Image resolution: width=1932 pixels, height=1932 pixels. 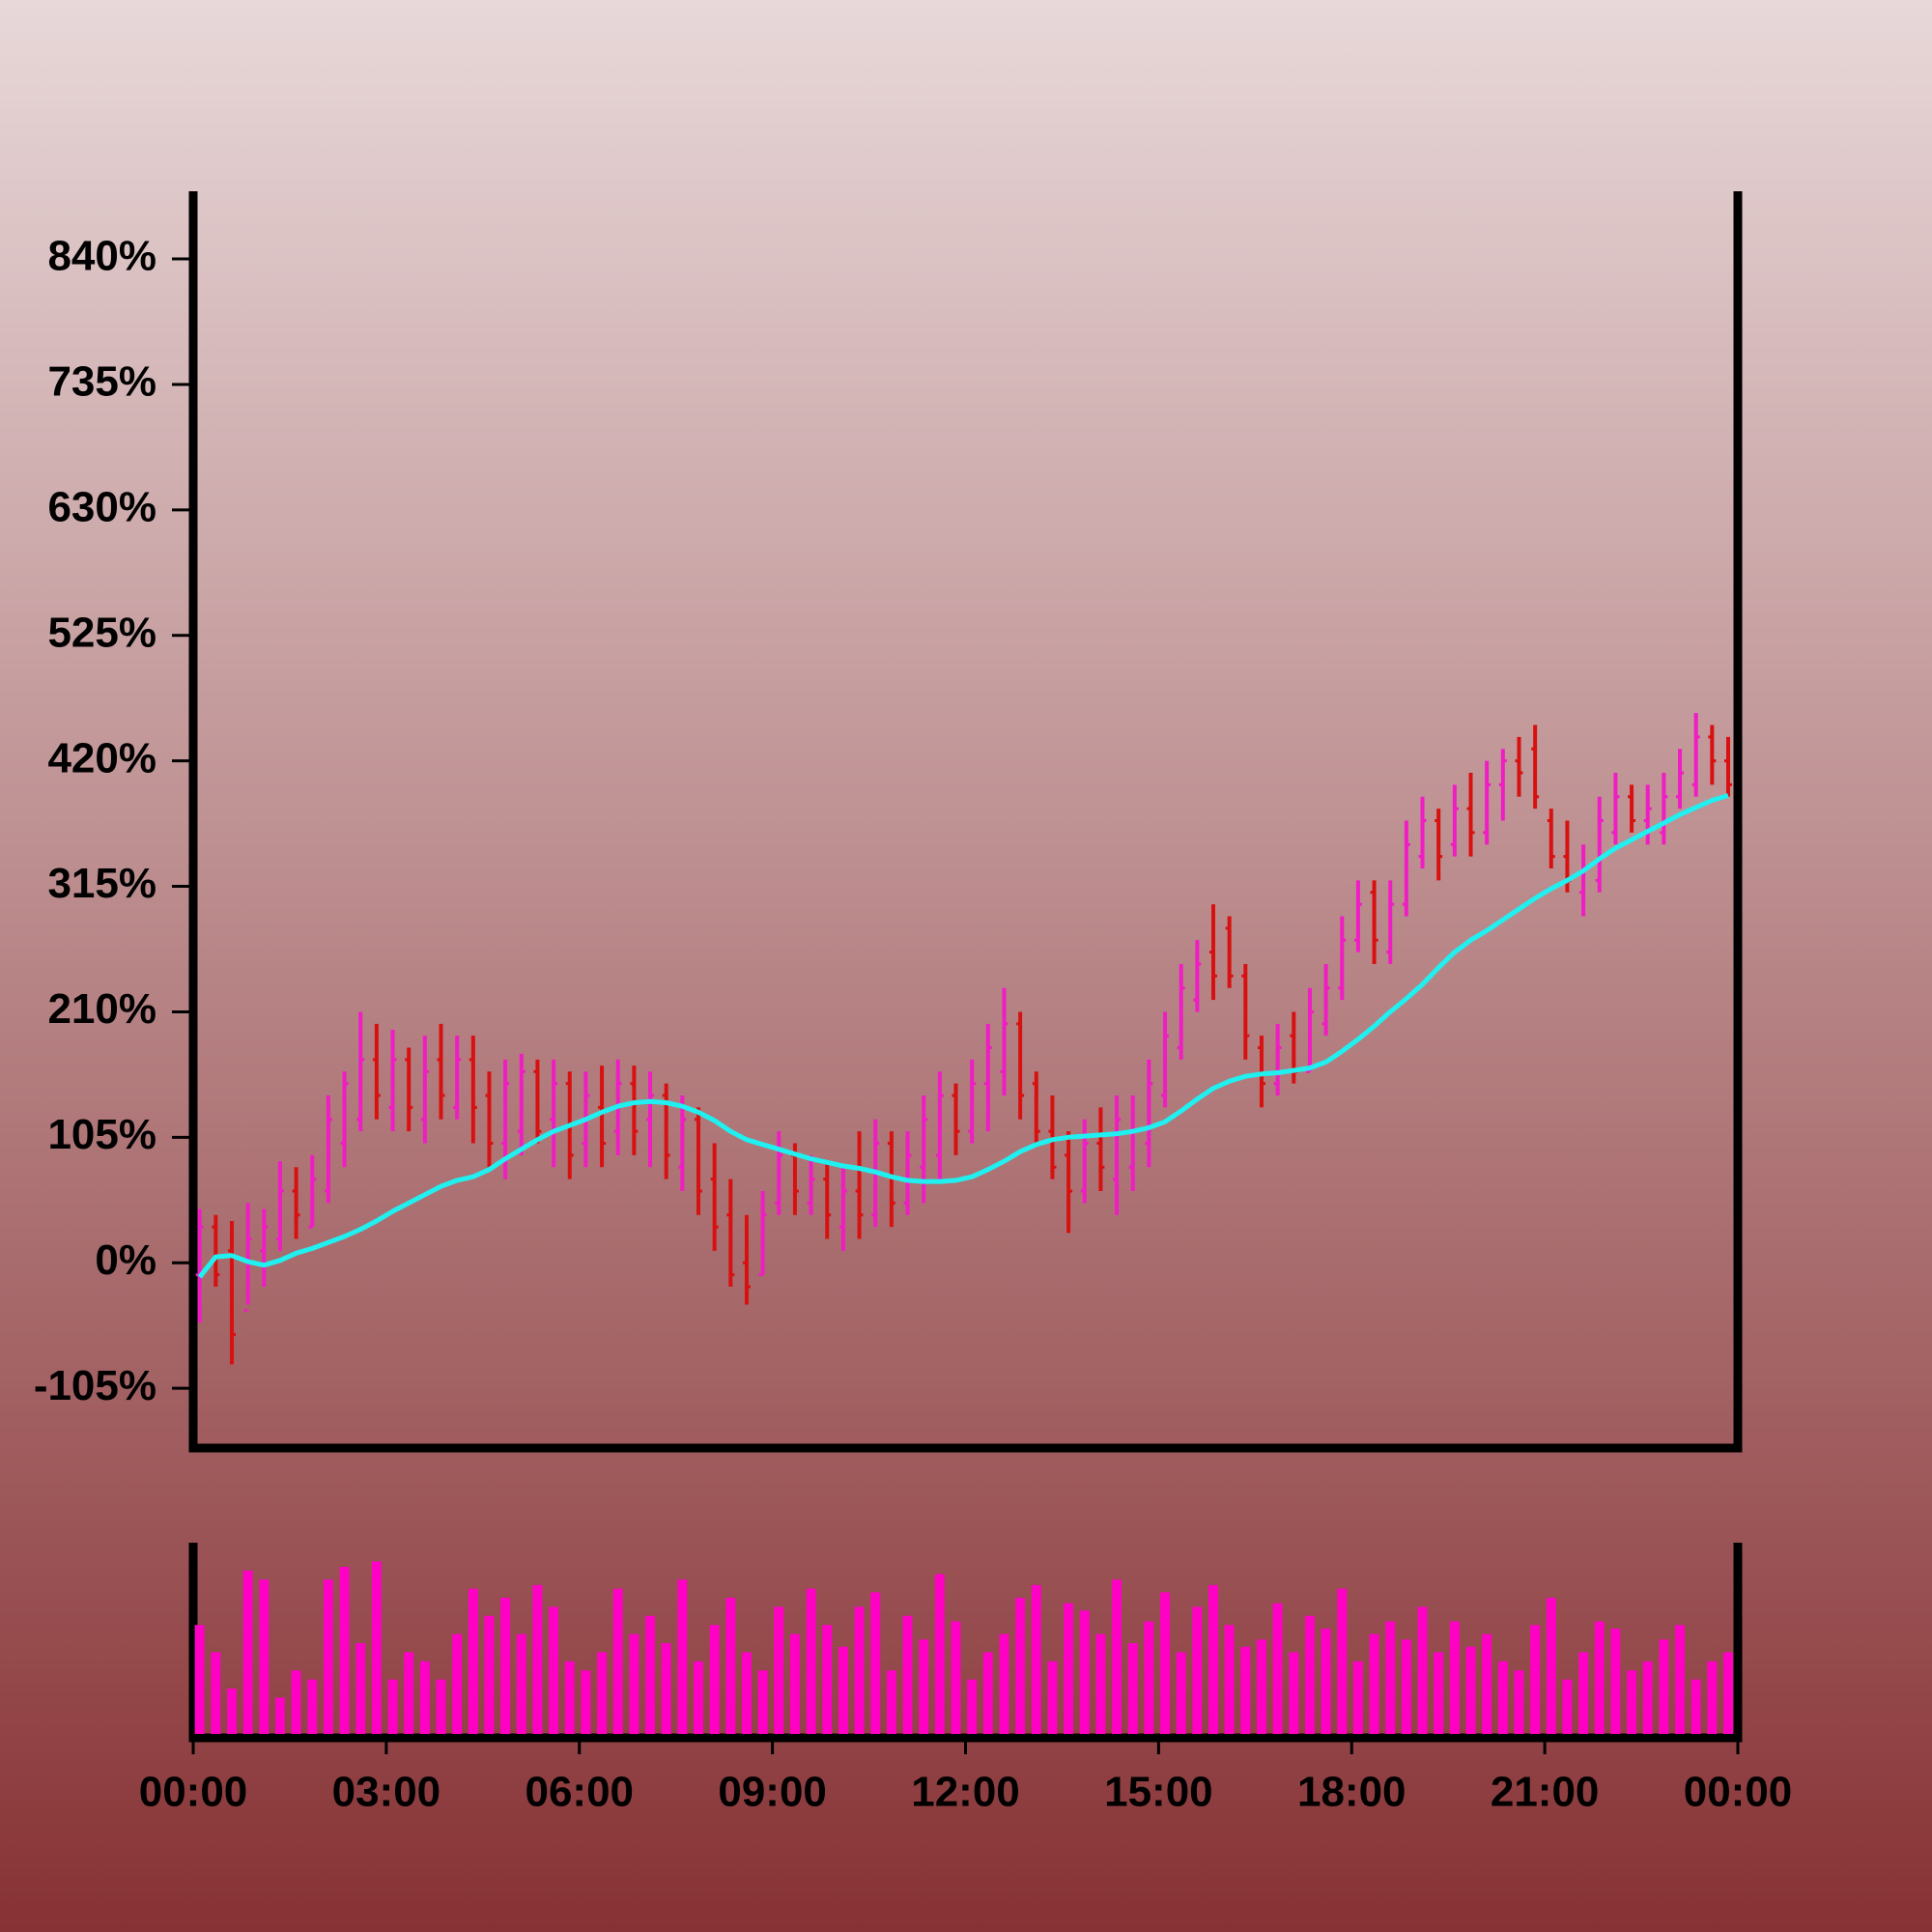 What do you see at coordinates (1738, 1792) in the screenshot?
I see `x-tick-label: 00:00` at bounding box center [1738, 1792].